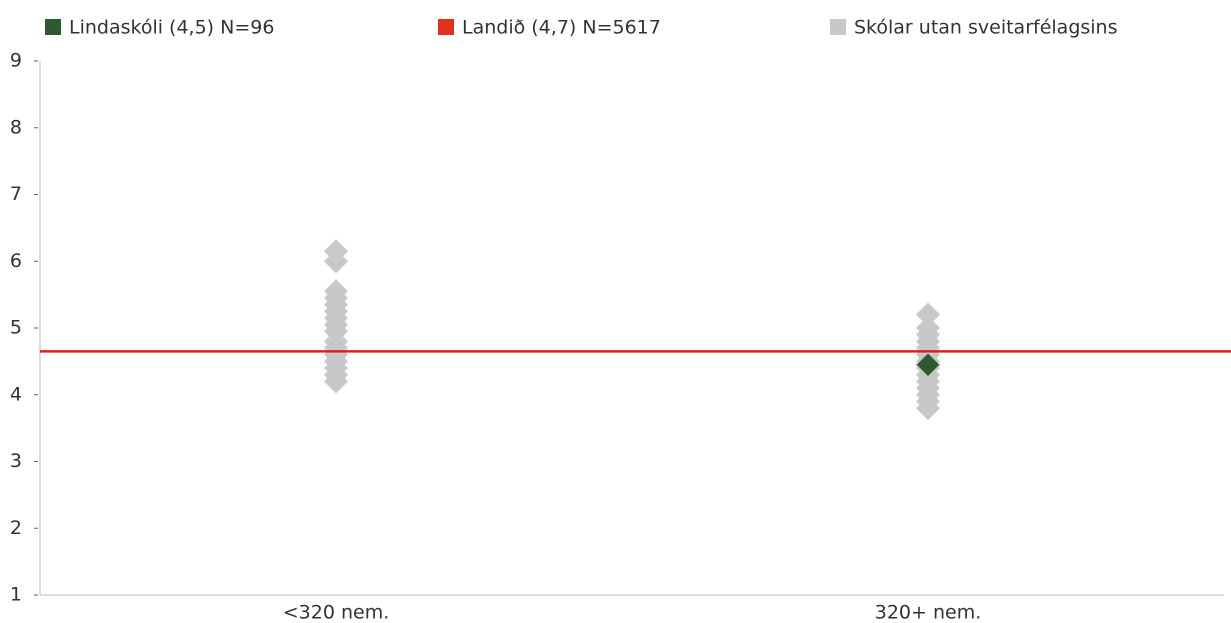 The width and height of the screenshot is (1231, 623). Describe the element at coordinates (928, 365) in the screenshot. I see `highlight-point` at that location.